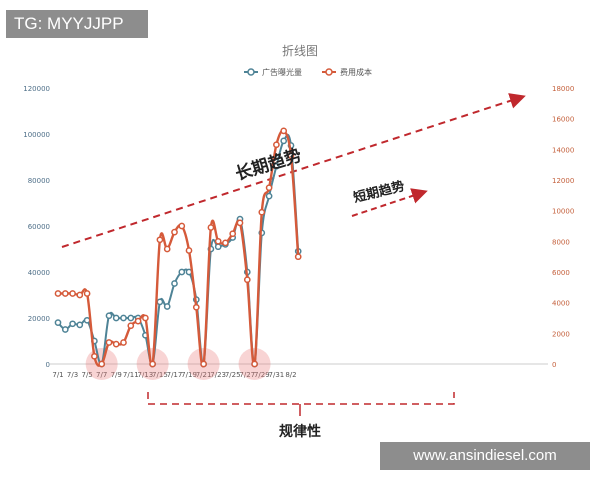  I want to click on y-left-tick-label: 120000, so click(36, 89).